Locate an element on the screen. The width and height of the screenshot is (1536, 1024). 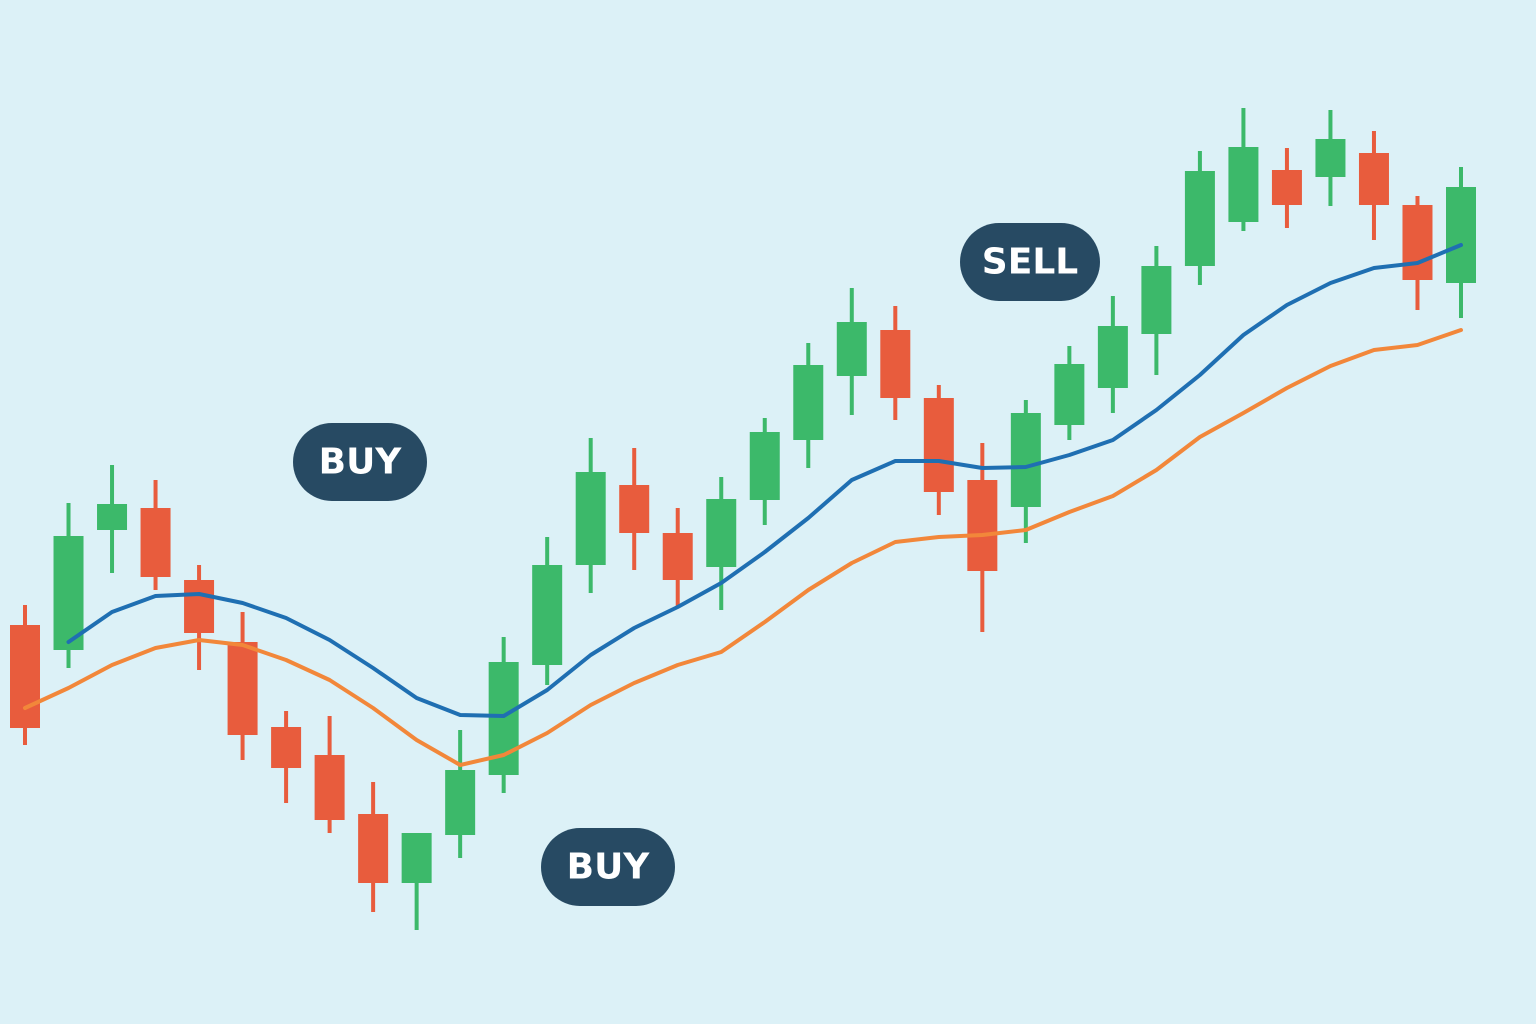
signal-label: SELL is located at coordinates (1030, 262).